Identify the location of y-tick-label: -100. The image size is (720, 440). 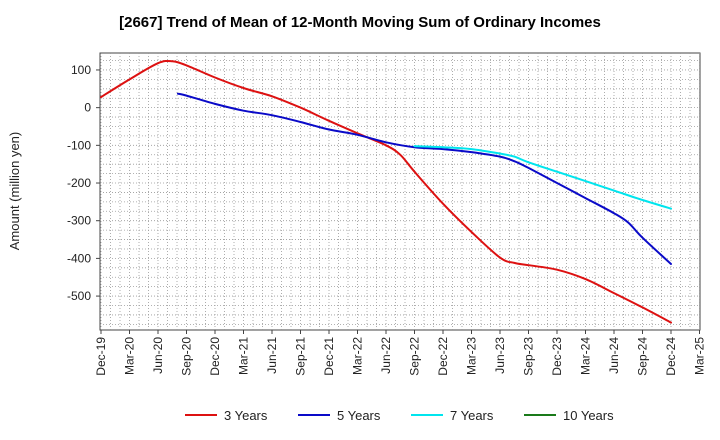
(79, 145).